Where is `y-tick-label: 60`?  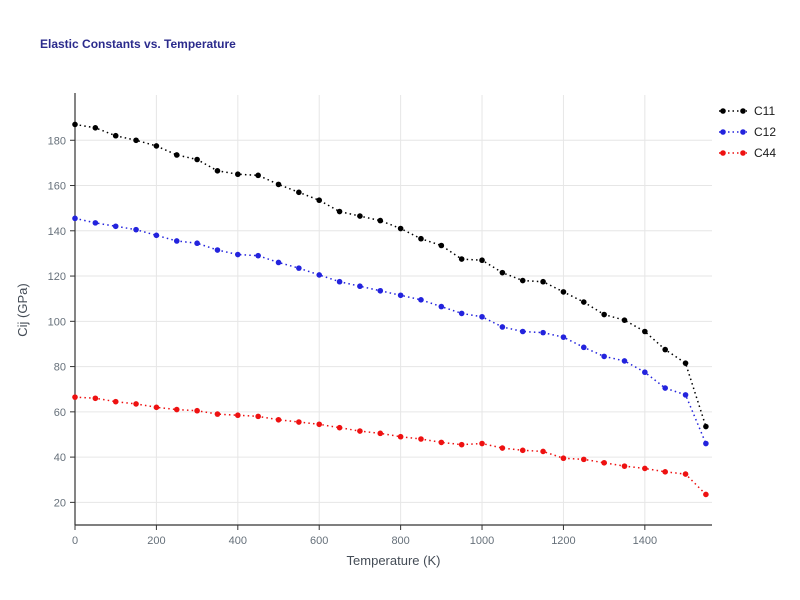 y-tick-label: 60 is located at coordinates (60, 413).